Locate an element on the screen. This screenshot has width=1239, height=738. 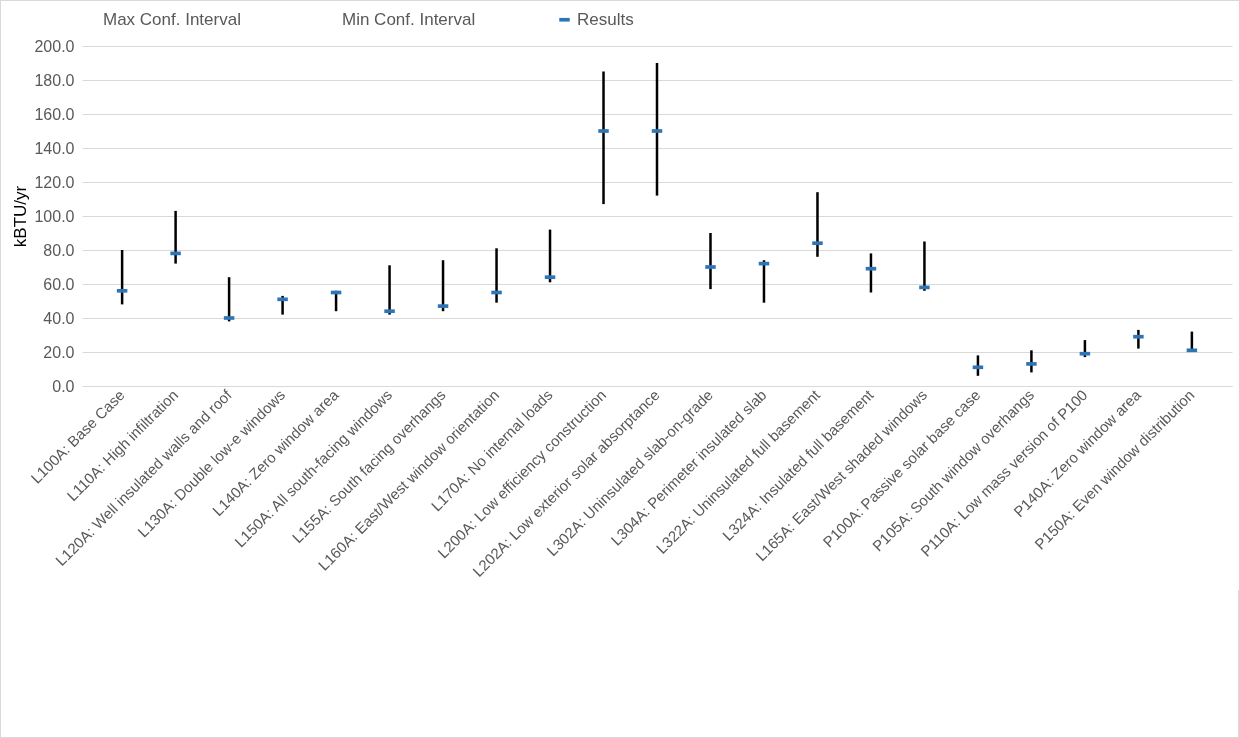
y-tick-label: 140.0 is located at coordinates (54, 148).